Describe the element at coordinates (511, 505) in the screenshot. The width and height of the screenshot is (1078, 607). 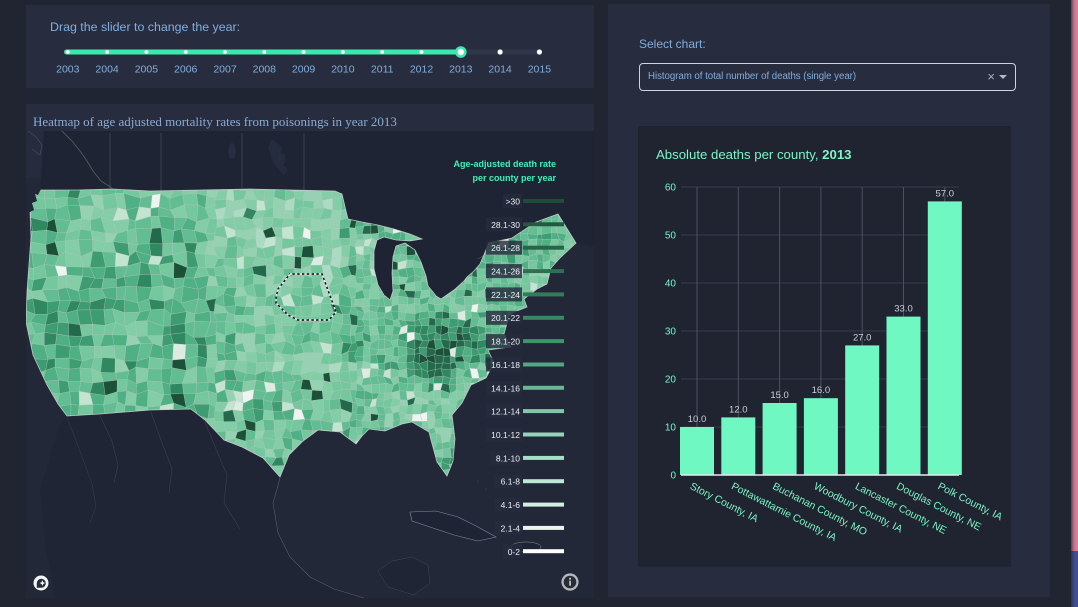
I see `svg-text: 4.1-6` at that location.